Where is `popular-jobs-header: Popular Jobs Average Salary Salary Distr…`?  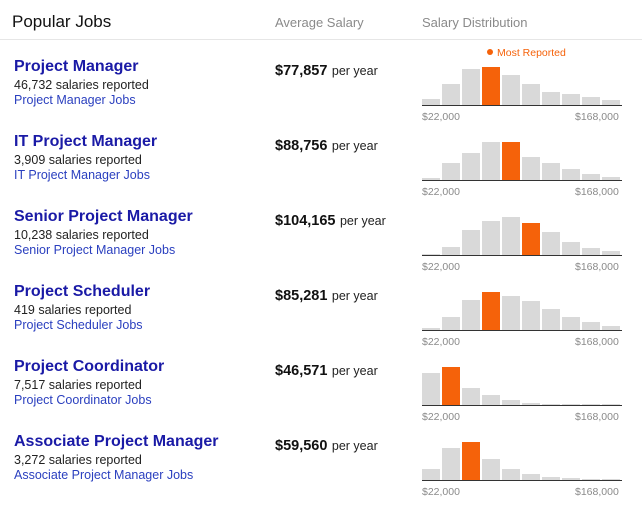 popular-jobs-header: Popular Jobs Average Salary Salary Distr… is located at coordinates (321, 20).